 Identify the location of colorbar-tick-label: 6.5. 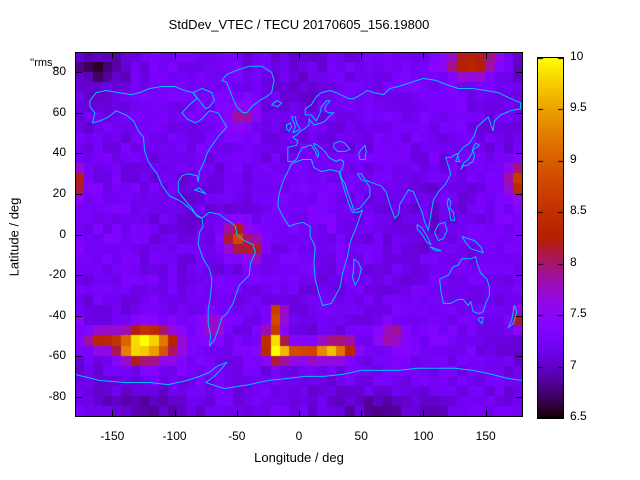
(578, 416).